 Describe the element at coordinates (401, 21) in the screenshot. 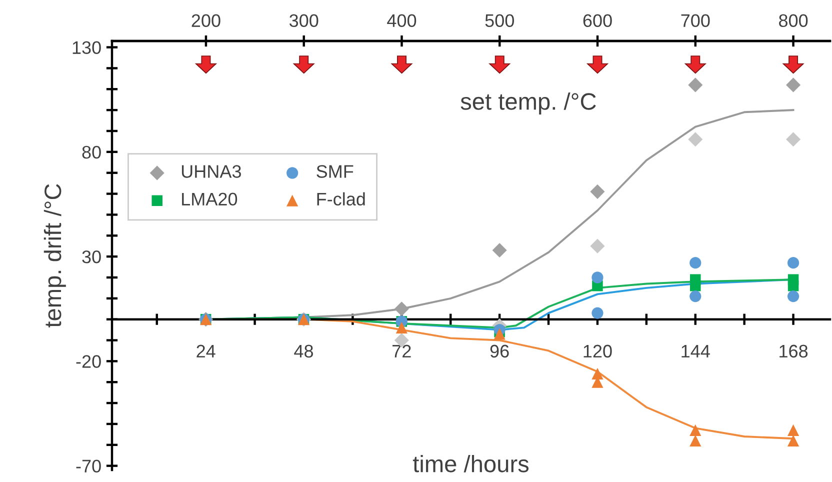

I see `x2-tick-label: 400` at that location.